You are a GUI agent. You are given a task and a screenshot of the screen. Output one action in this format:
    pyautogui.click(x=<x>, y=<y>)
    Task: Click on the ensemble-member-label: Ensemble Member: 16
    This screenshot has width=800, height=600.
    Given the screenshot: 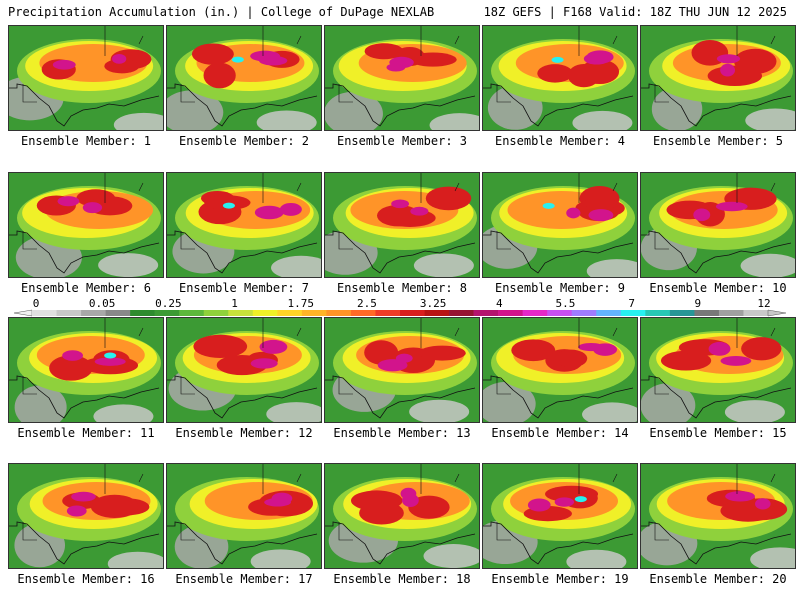 What is the action you would take?
    pyautogui.click(x=86, y=579)
    